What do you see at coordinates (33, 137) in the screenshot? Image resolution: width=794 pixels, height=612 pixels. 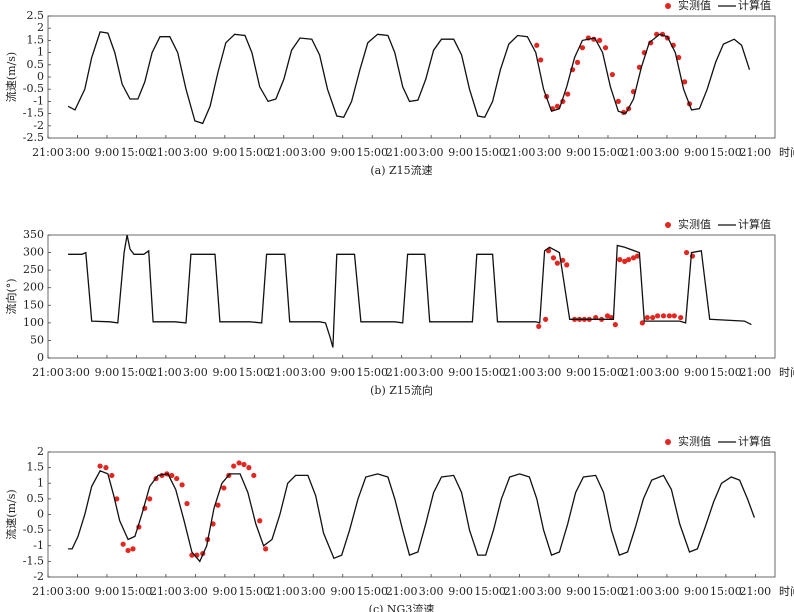 I see `y-tick-label: -2.5` at bounding box center [33, 137].